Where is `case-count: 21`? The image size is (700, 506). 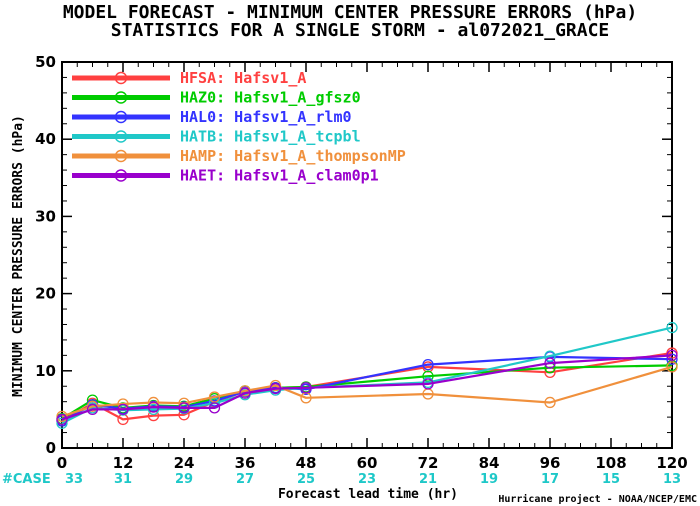
case-count: 21 is located at coordinates (428, 479).